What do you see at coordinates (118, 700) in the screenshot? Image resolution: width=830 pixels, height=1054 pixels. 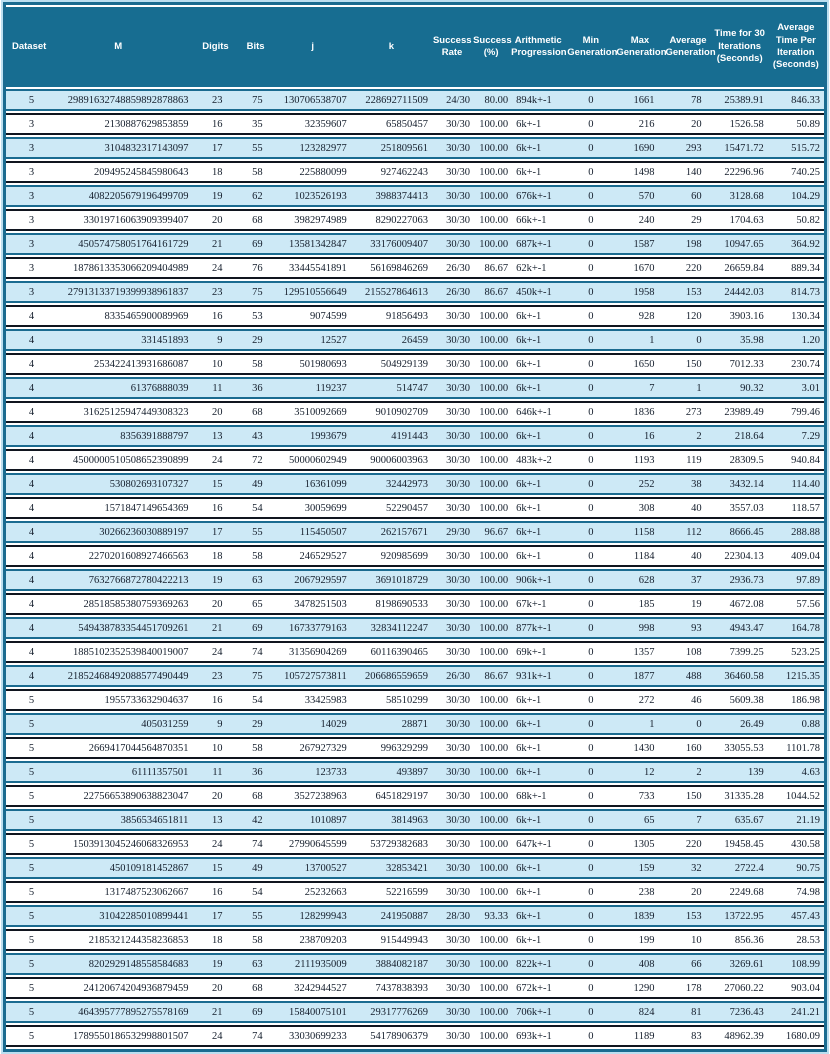 I see `cell-m: 1955733632904637` at bounding box center [118, 700].